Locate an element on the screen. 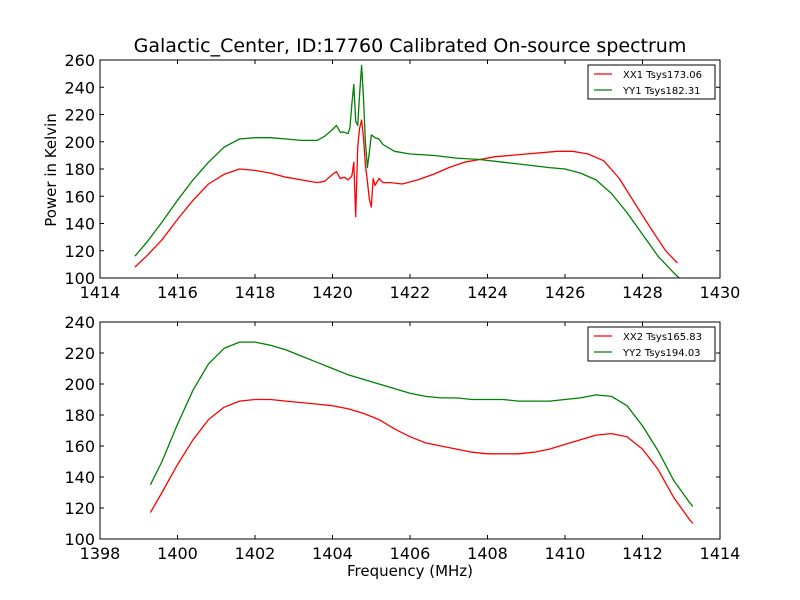 The image size is (800, 600). top-x-tick-label: 1422 is located at coordinates (410, 292).